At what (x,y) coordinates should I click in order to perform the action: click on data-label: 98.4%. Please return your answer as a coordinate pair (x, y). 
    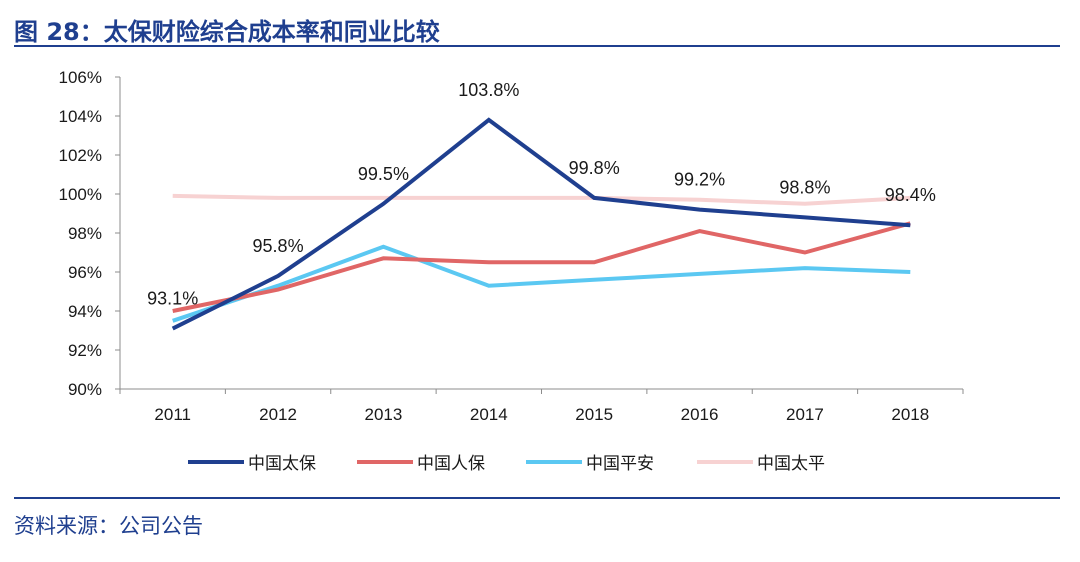
    Looking at the image, I should click on (910, 195).